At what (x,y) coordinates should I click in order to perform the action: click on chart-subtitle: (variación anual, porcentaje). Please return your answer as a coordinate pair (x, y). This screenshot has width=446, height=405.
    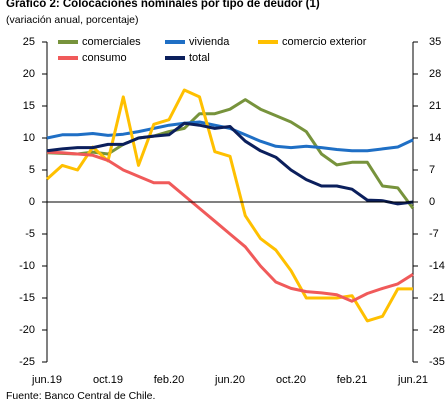
    Looking at the image, I should click on (72, 20).